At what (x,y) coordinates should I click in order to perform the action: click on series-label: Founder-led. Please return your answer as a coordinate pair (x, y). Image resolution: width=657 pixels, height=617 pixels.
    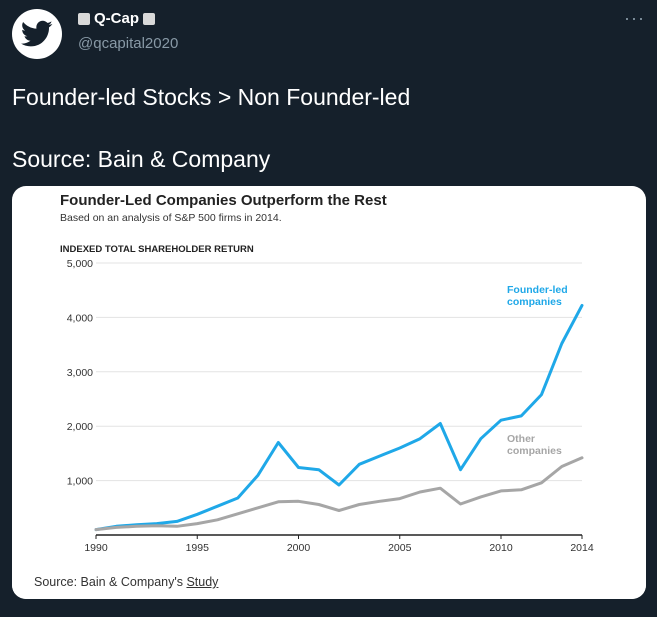
    Looking at the image, I should click on (537, 290).